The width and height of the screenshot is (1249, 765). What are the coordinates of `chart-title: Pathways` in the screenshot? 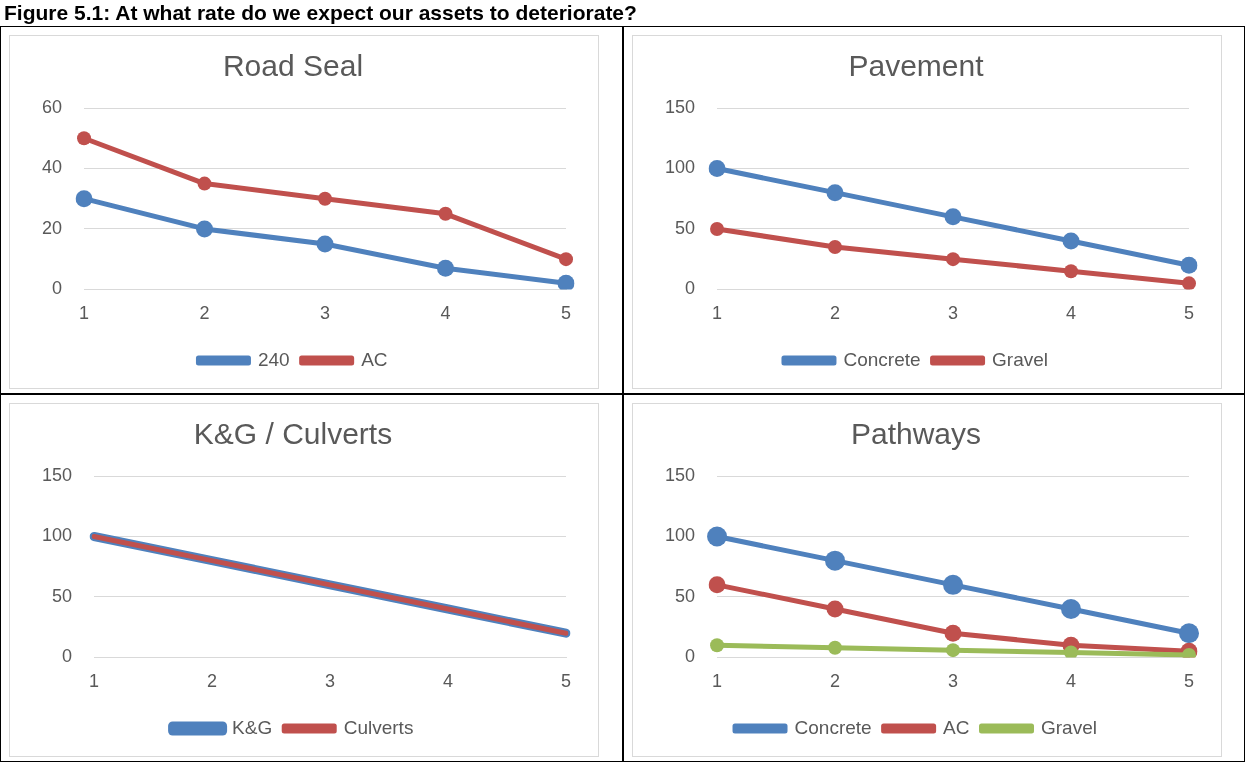 It's located at (915, 434).